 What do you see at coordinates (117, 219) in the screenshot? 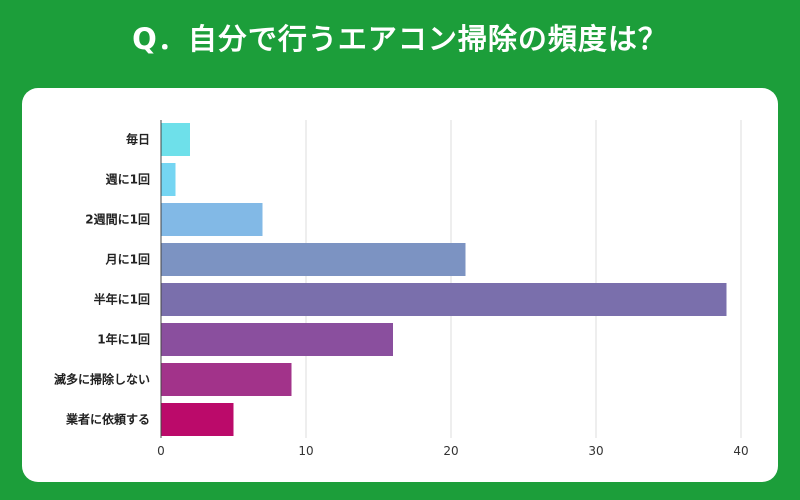
I see `category-label: 2週間に1回` at bounding box center [117, 219].